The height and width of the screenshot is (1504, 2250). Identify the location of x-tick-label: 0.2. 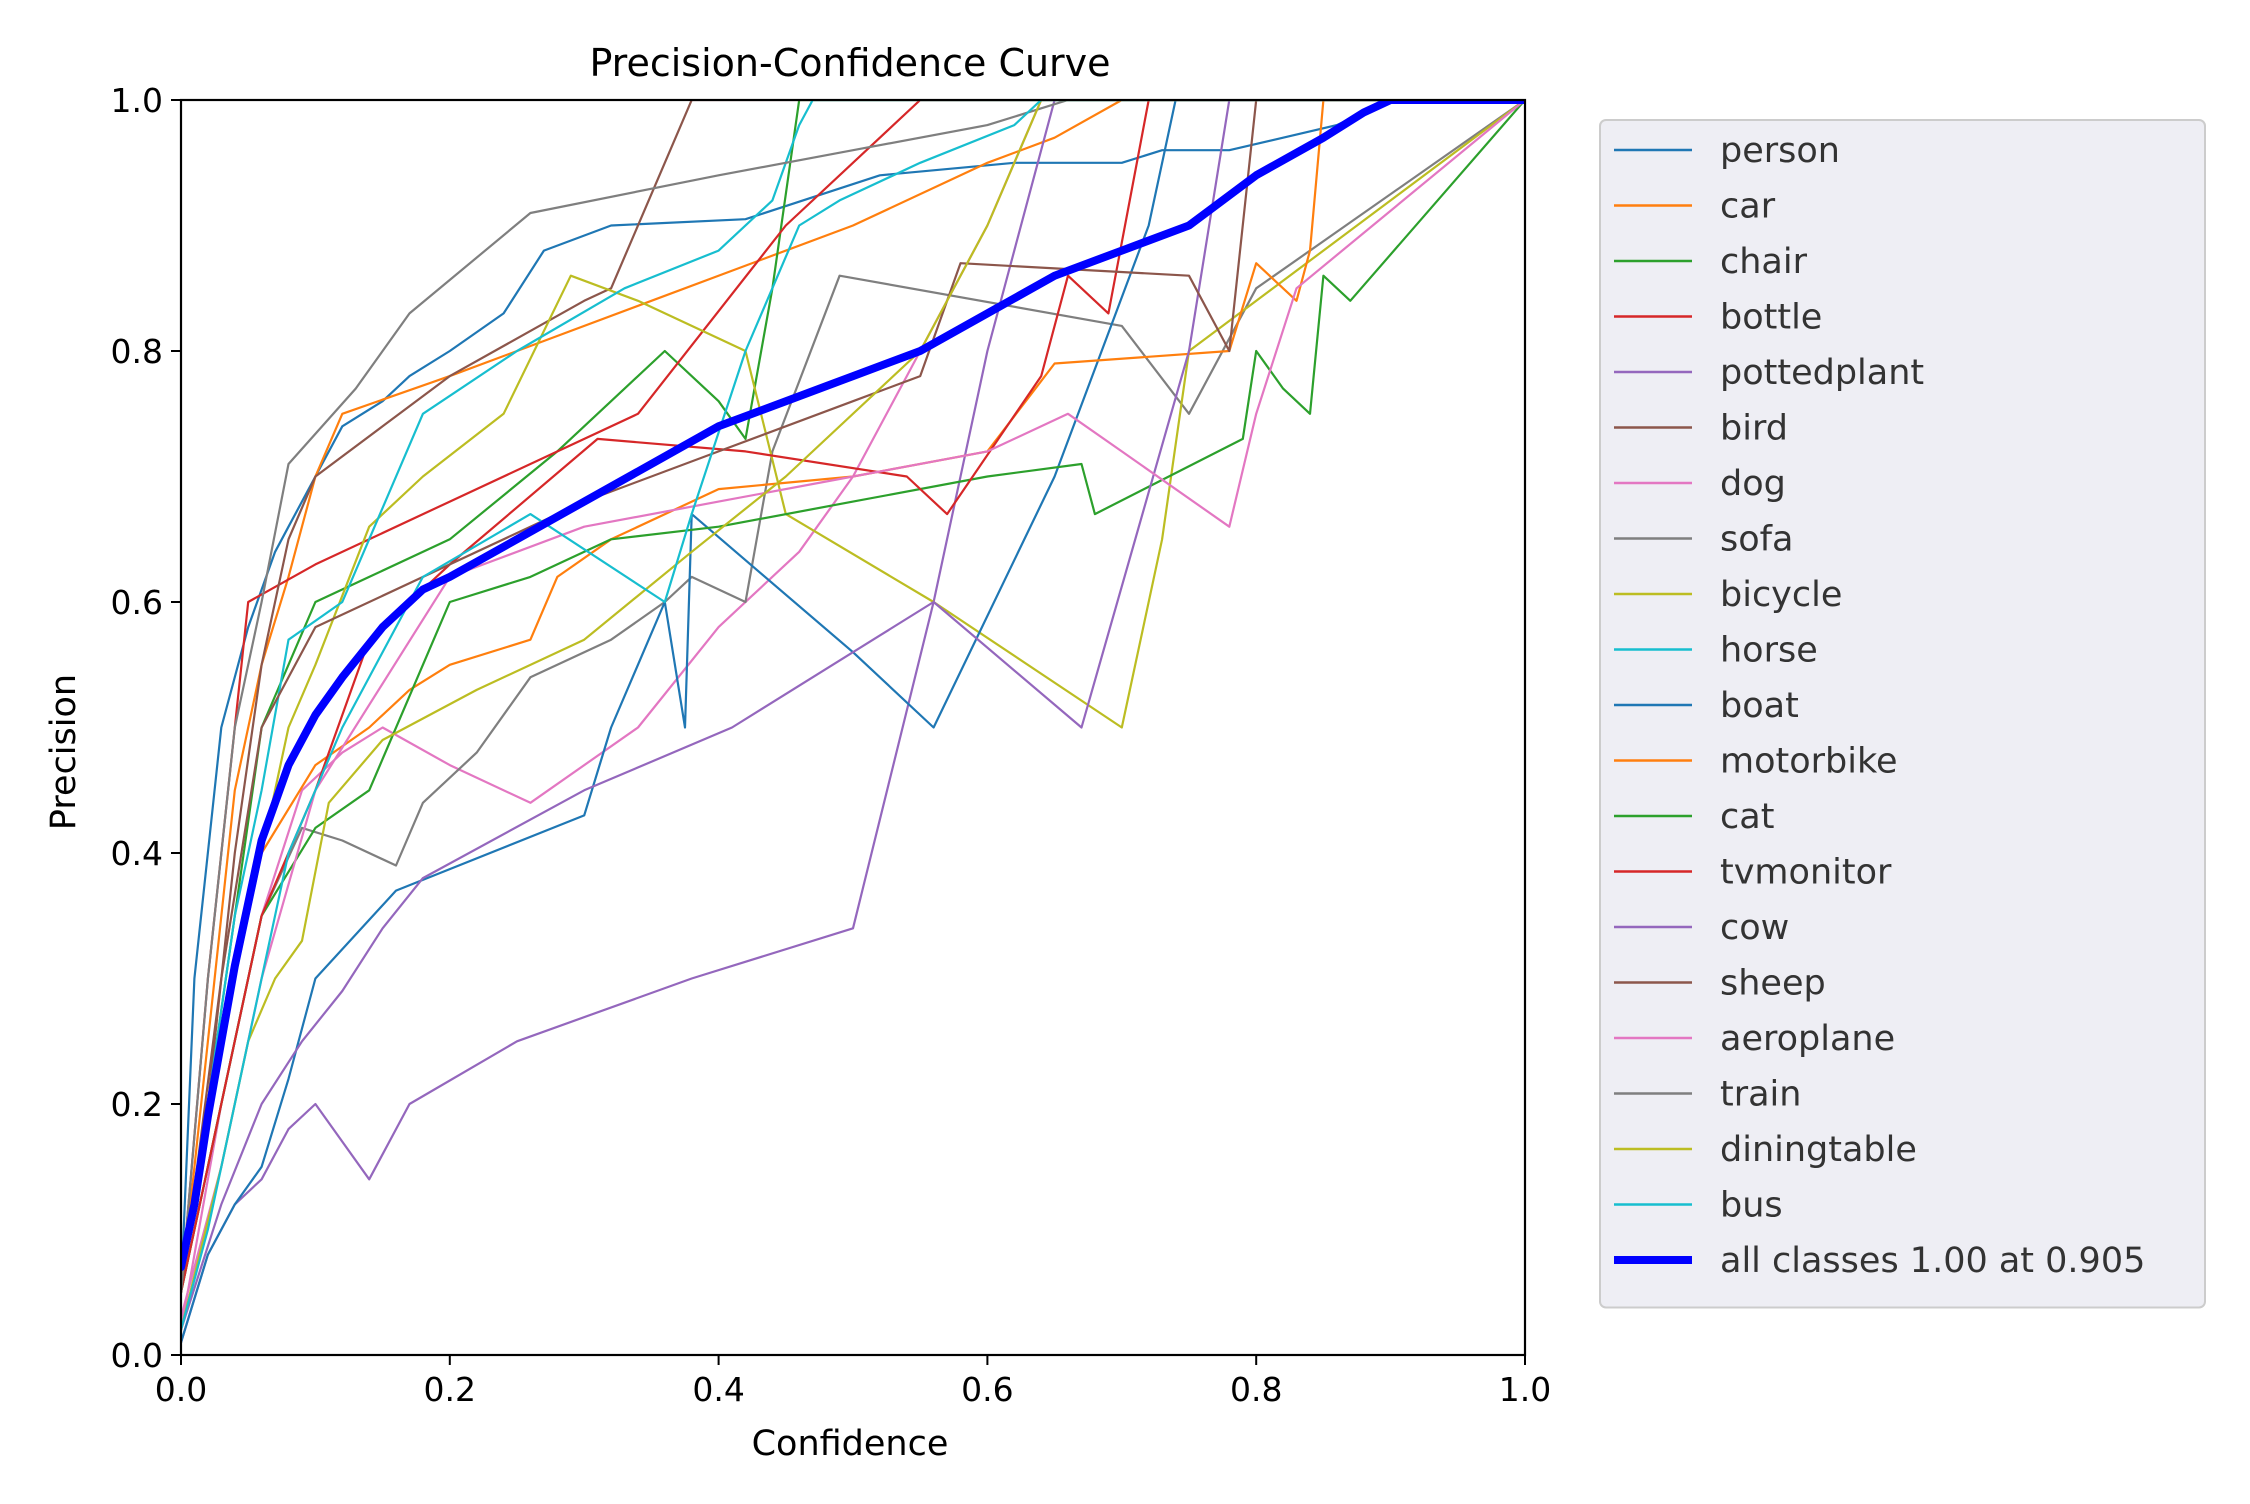
(450, 1389).